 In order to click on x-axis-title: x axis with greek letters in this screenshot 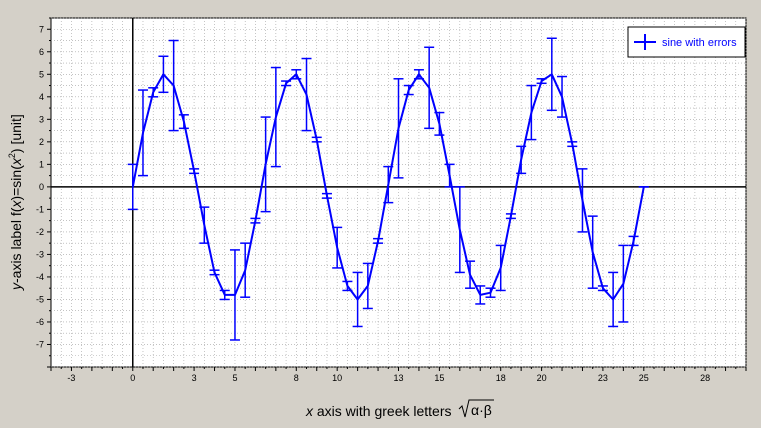, I will do `click(378, 411)`.